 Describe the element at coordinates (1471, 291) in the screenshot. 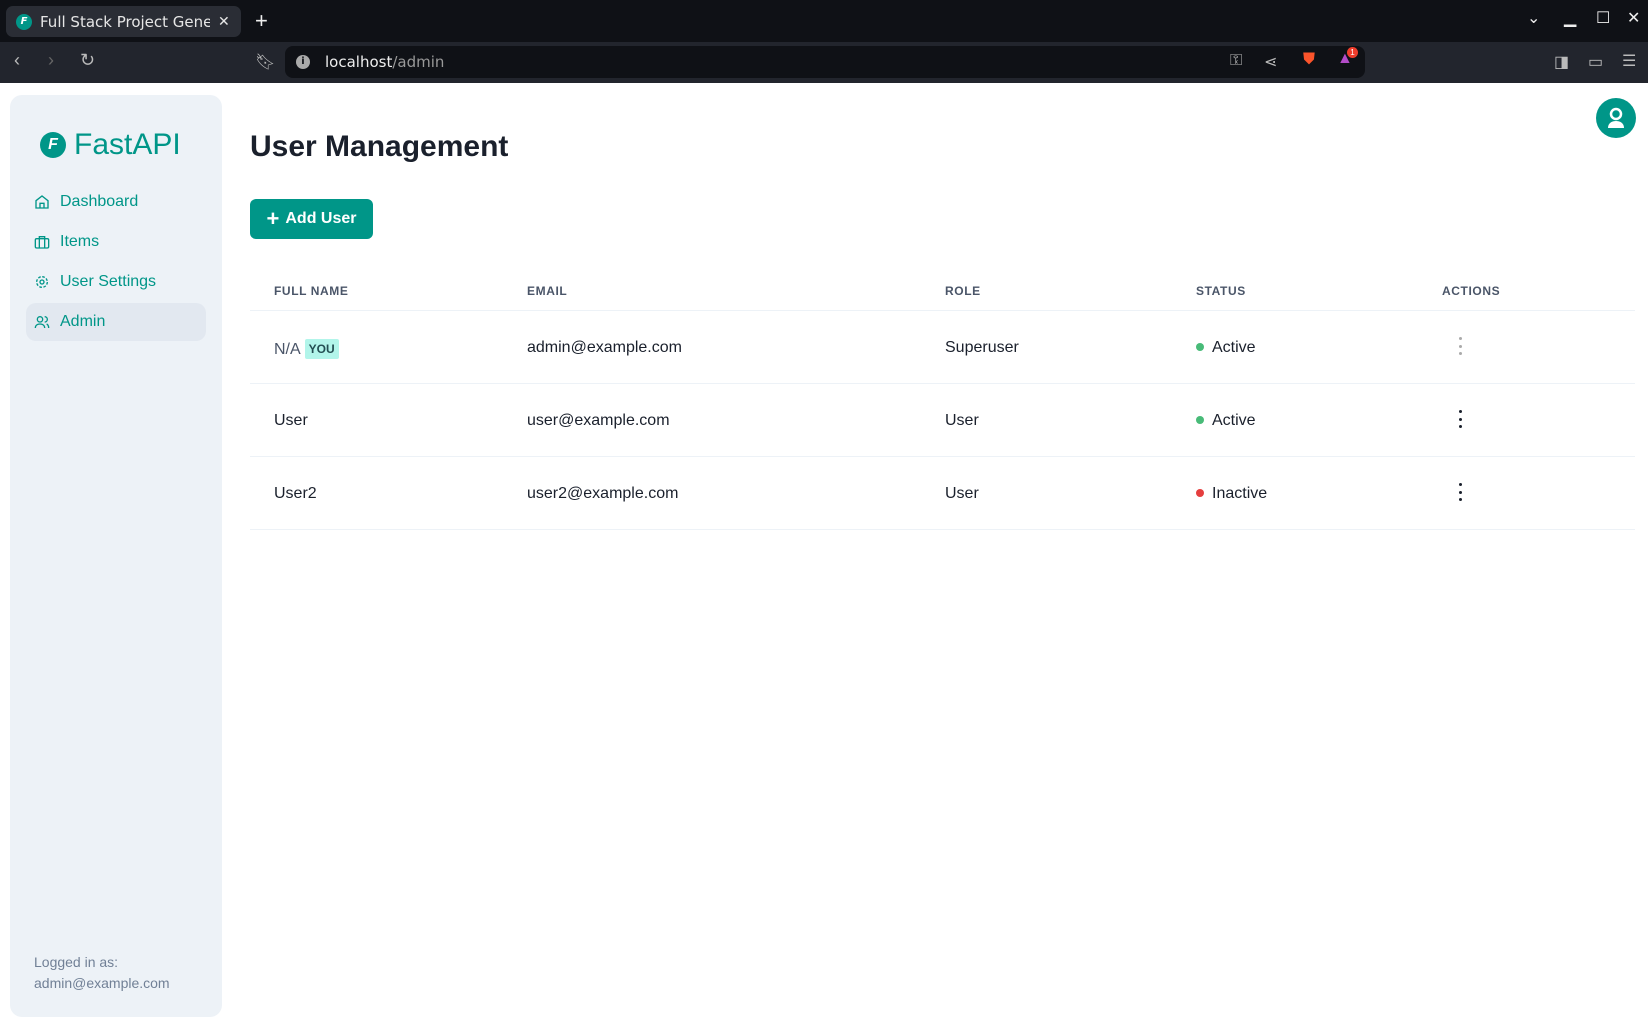

I see `header-actions: ACTIONS` at that location.